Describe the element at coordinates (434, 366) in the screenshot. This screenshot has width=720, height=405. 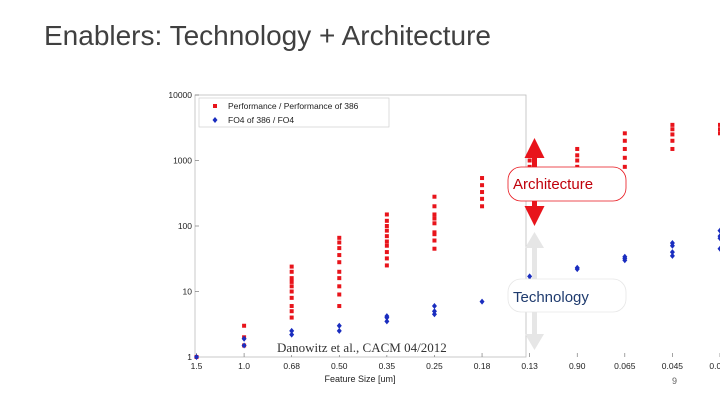
I see `x-tick-label: 0.25` at that location.